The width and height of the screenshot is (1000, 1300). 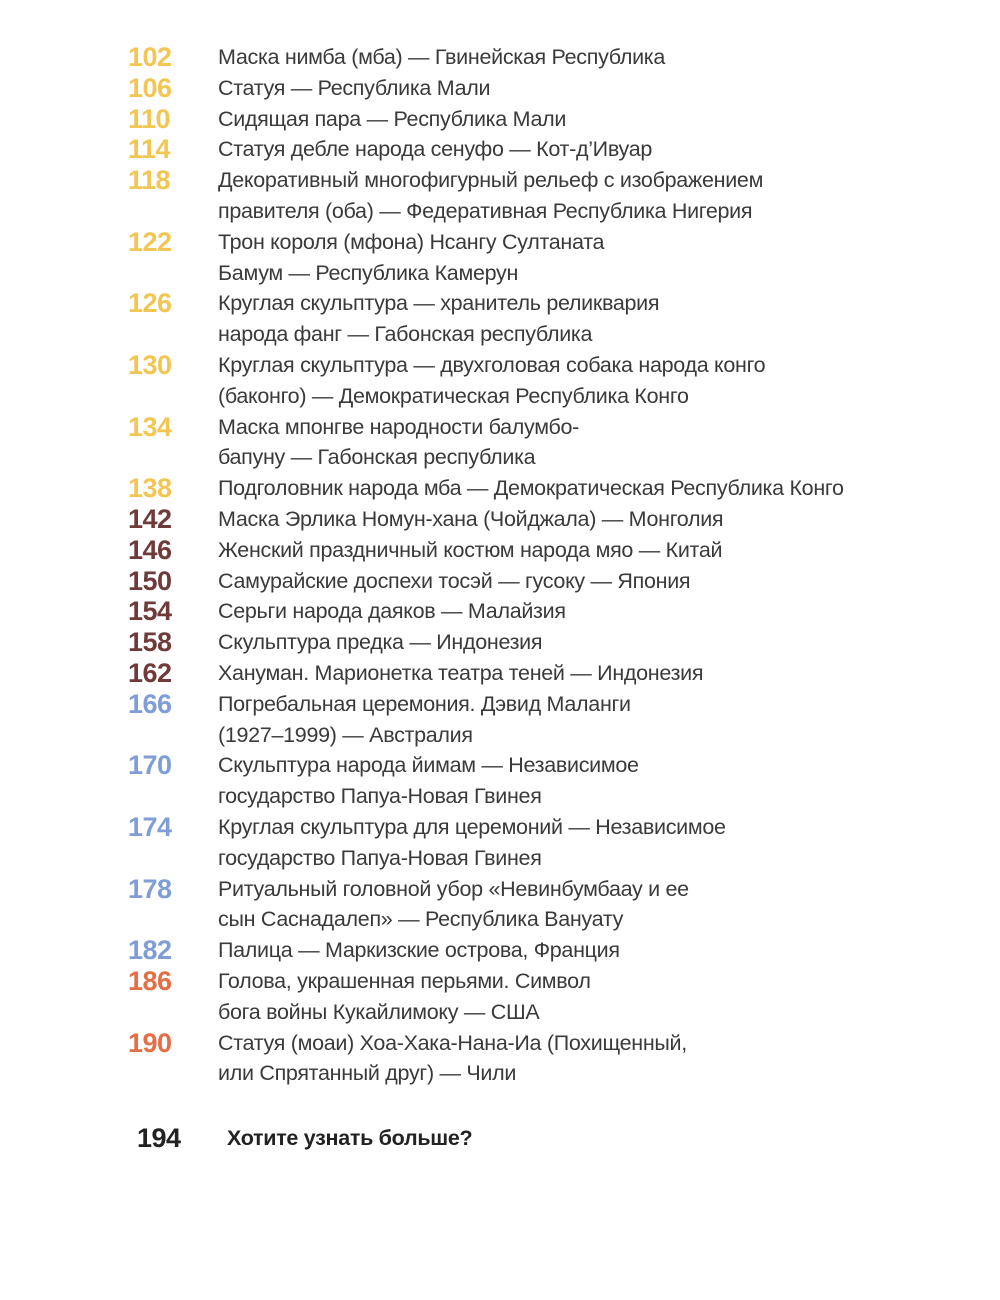 What do you see at coordinates (421, 919) in the screenshot?
I see `entry-title-line: сын Саснадалеп» — Республика Вануату` at bounding box center [421, 919].